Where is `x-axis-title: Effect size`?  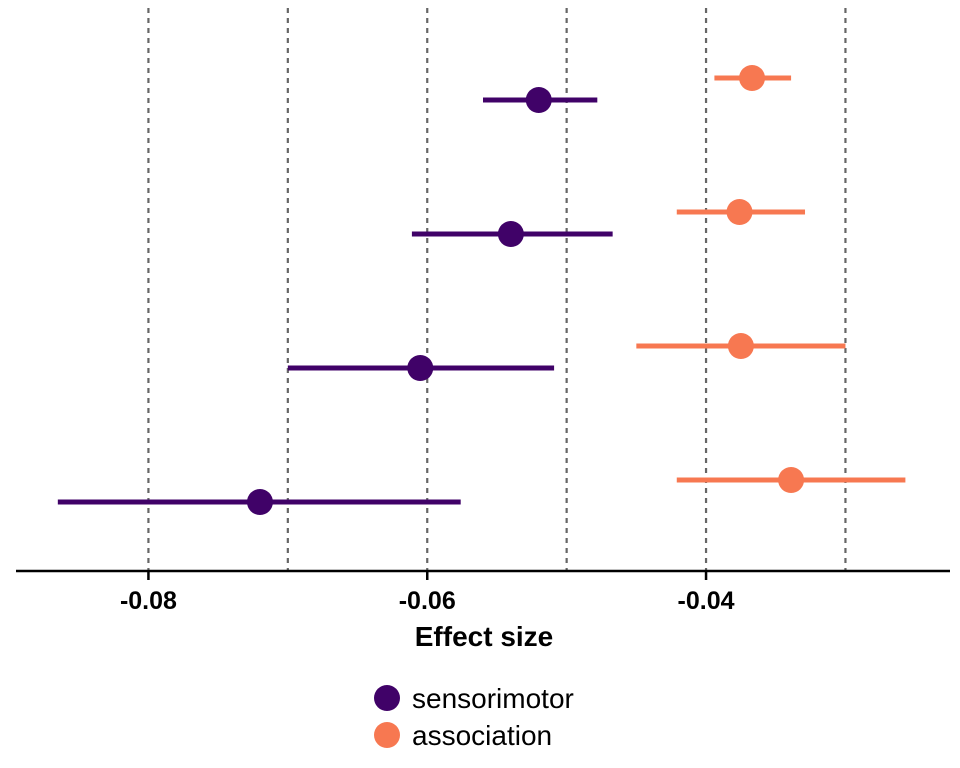
x-axis-title: Effect size is located at coordinates (484, 636).